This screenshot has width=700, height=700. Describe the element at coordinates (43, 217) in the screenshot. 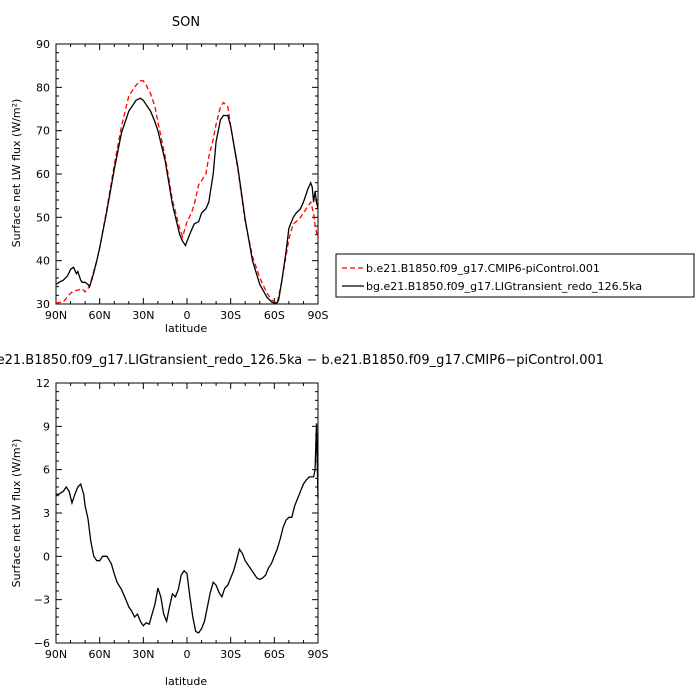

I see `top-y-tick-label: 50` at that location.